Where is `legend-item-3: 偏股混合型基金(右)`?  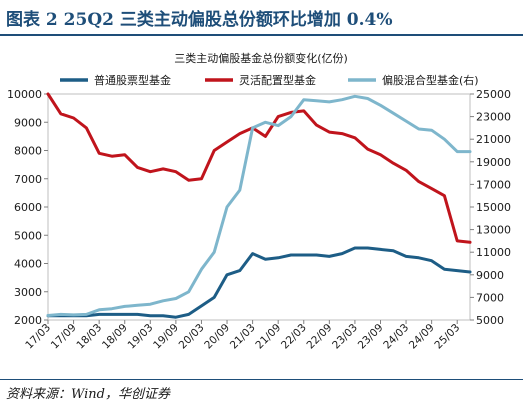 legend-item-3: 偏股混合型基金(右) is located at coordinates (413, 80).